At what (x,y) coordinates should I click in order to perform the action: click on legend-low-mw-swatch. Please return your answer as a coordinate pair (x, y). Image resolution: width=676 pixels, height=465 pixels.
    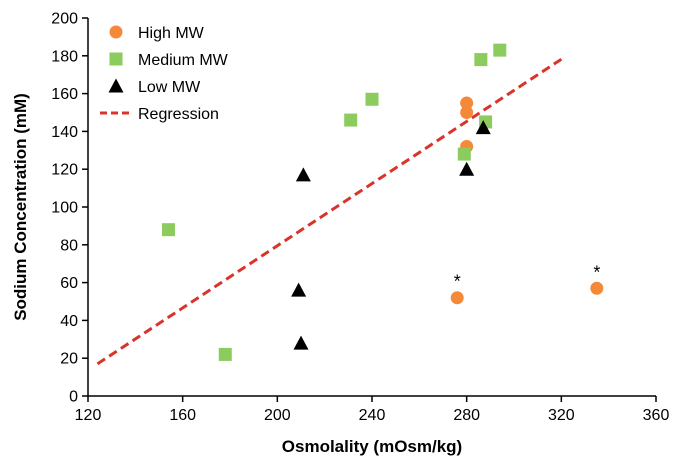
    Looking at the image, I should click on (116, 85).